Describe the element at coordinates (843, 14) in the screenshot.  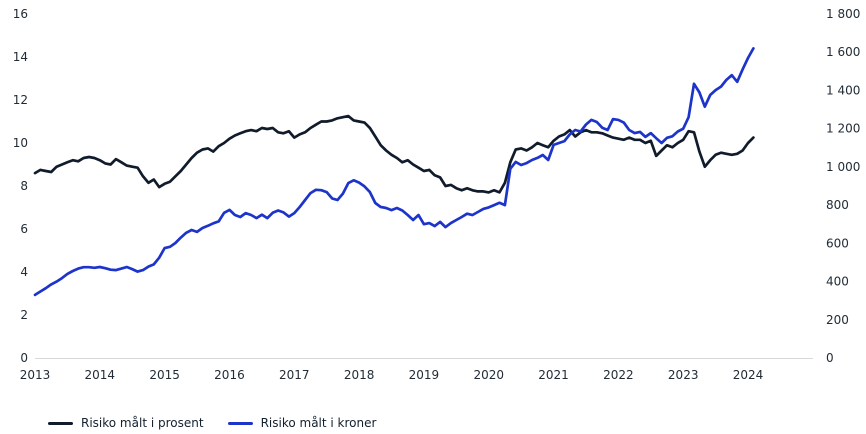
I see `right-axis-tick-label: 1 800` at that location.